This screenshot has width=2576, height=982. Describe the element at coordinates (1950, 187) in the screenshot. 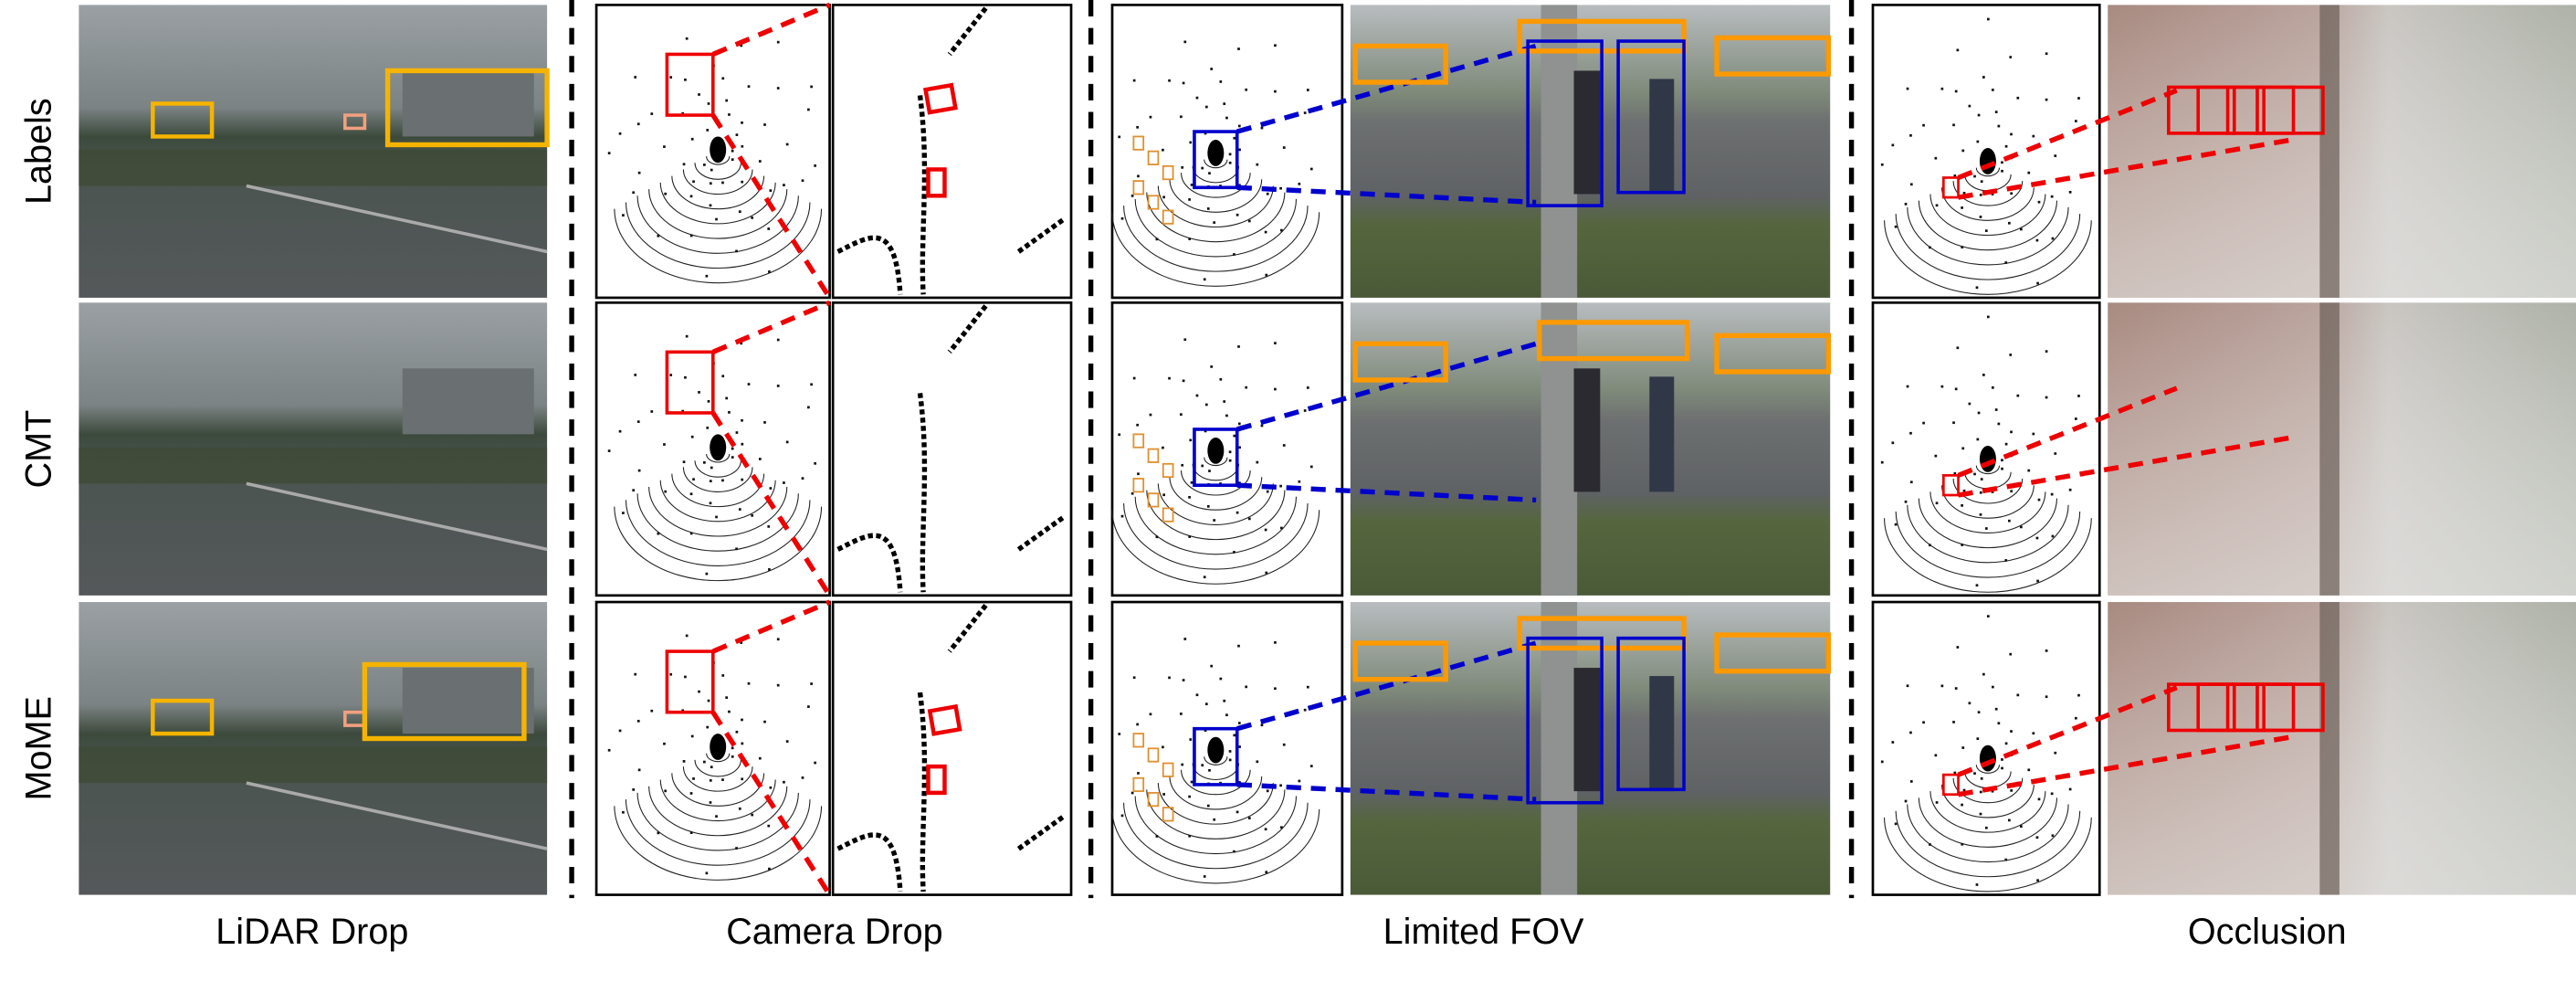

I see `occ-region` at that location.